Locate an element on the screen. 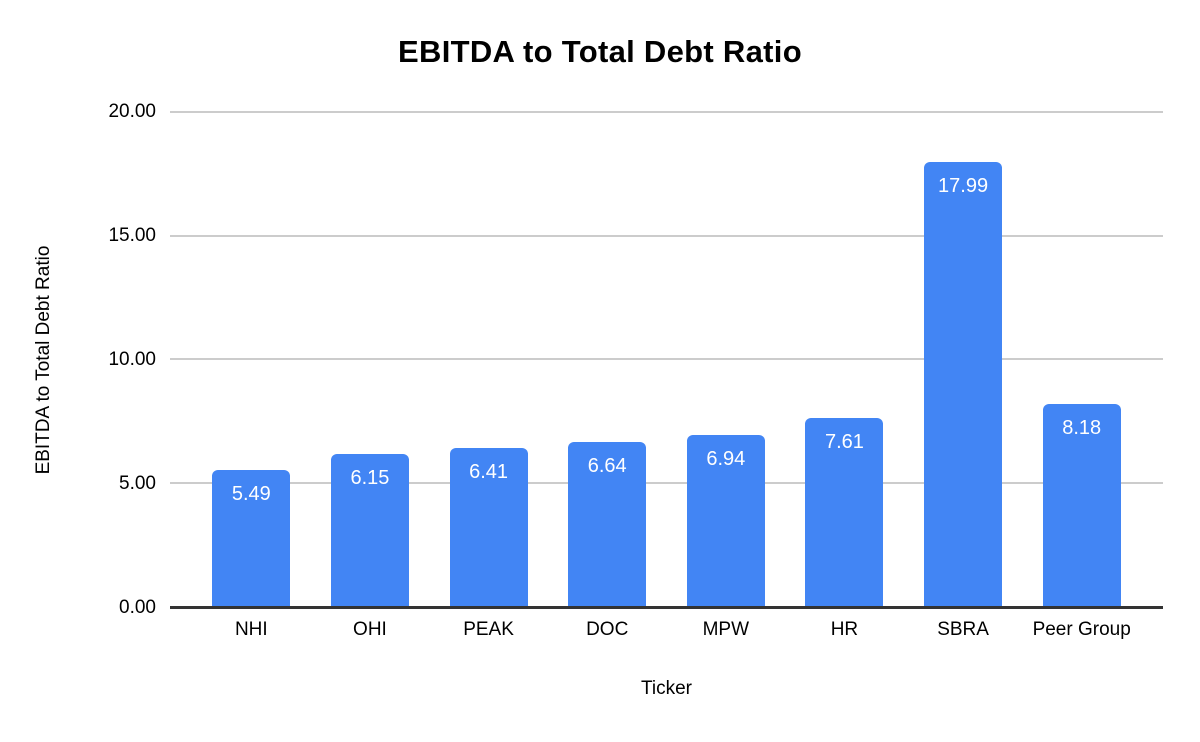  x-axis-tick-labels: NHI OHI PEAK DOC MPW HR SBRA Peer Group is located at coordinates (666, 630).